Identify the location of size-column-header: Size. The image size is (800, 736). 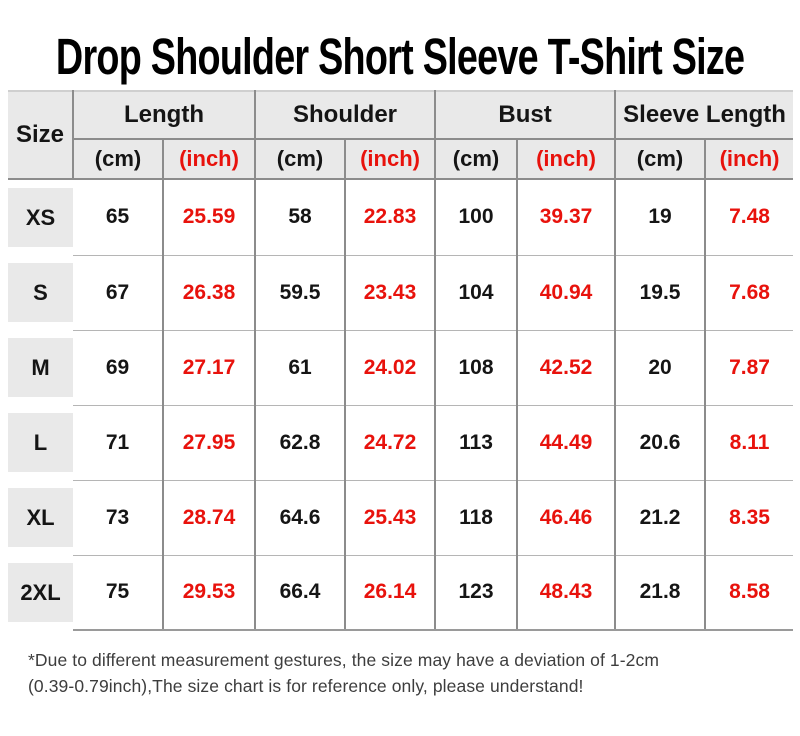
(41, 135).